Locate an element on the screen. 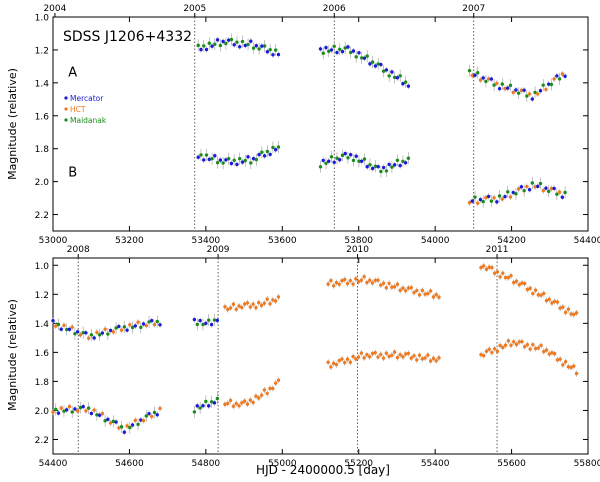  x-tick-label: 55000 is located at coordinates (282, 464).